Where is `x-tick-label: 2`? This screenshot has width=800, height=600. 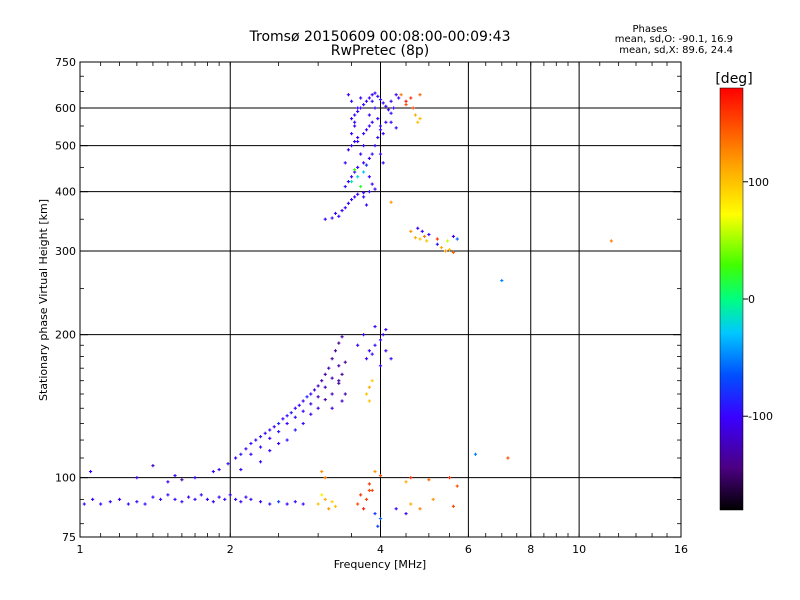 x-tick-label: 2 is located at coordinates (230, 549).